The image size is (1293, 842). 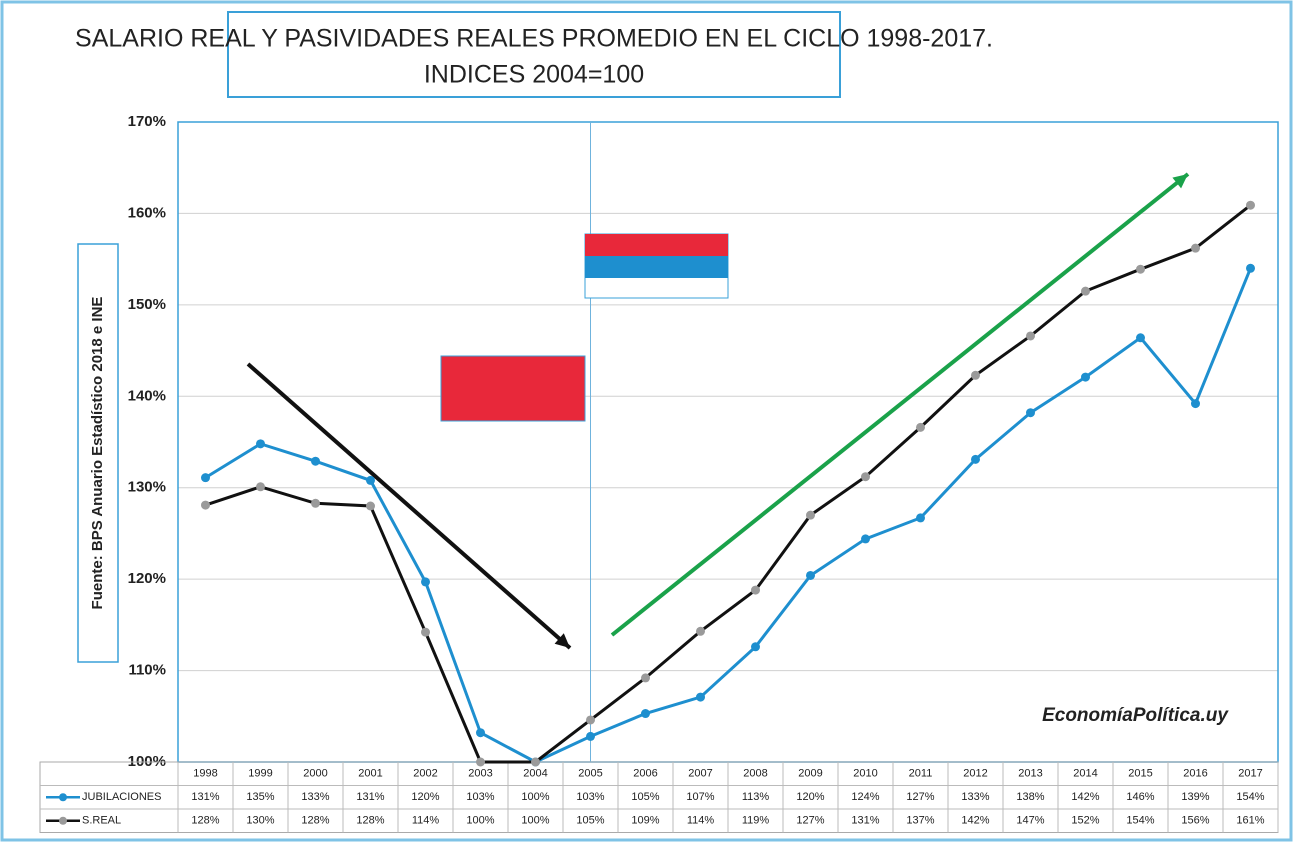 What do you see at coordinates (756, 821) in the screenshot?
I see `value-label: 119%` at bounding box center [756, 821].